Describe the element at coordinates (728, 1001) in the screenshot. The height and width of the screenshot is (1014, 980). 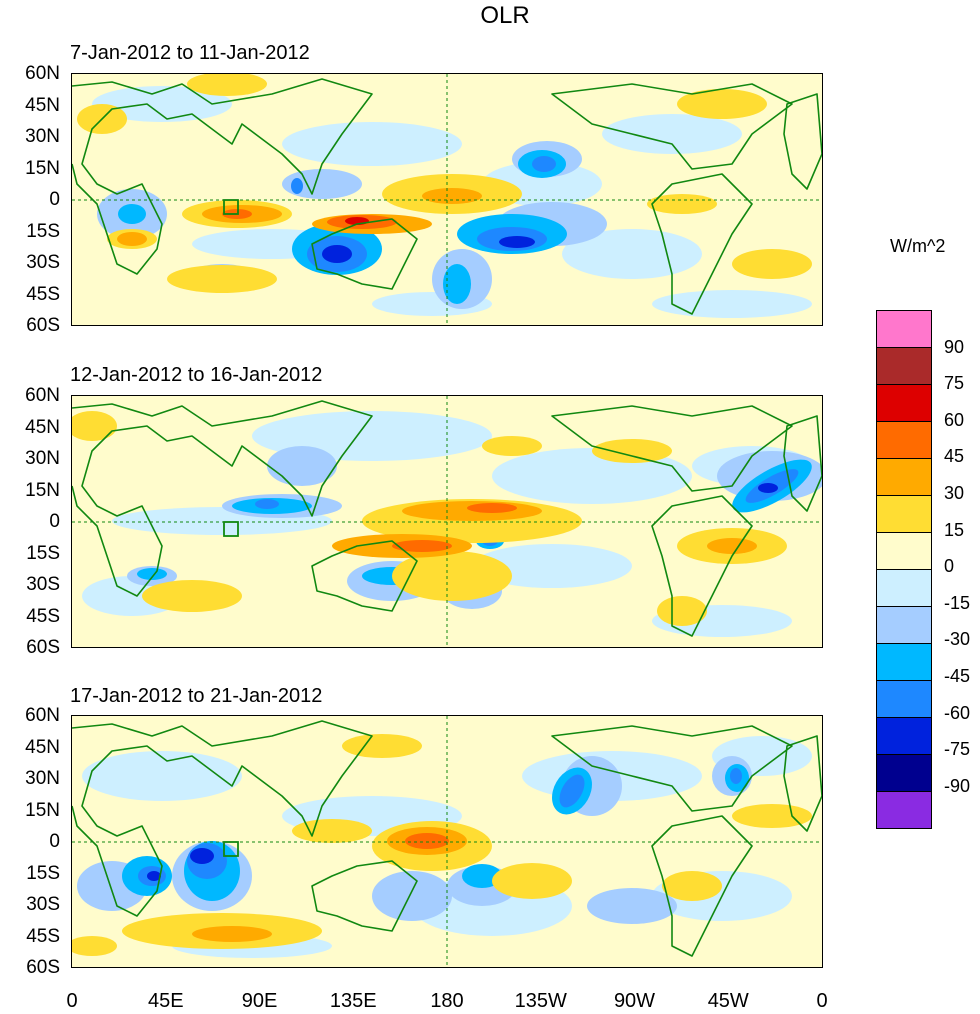
I see `lon-label: 45W` at that location.